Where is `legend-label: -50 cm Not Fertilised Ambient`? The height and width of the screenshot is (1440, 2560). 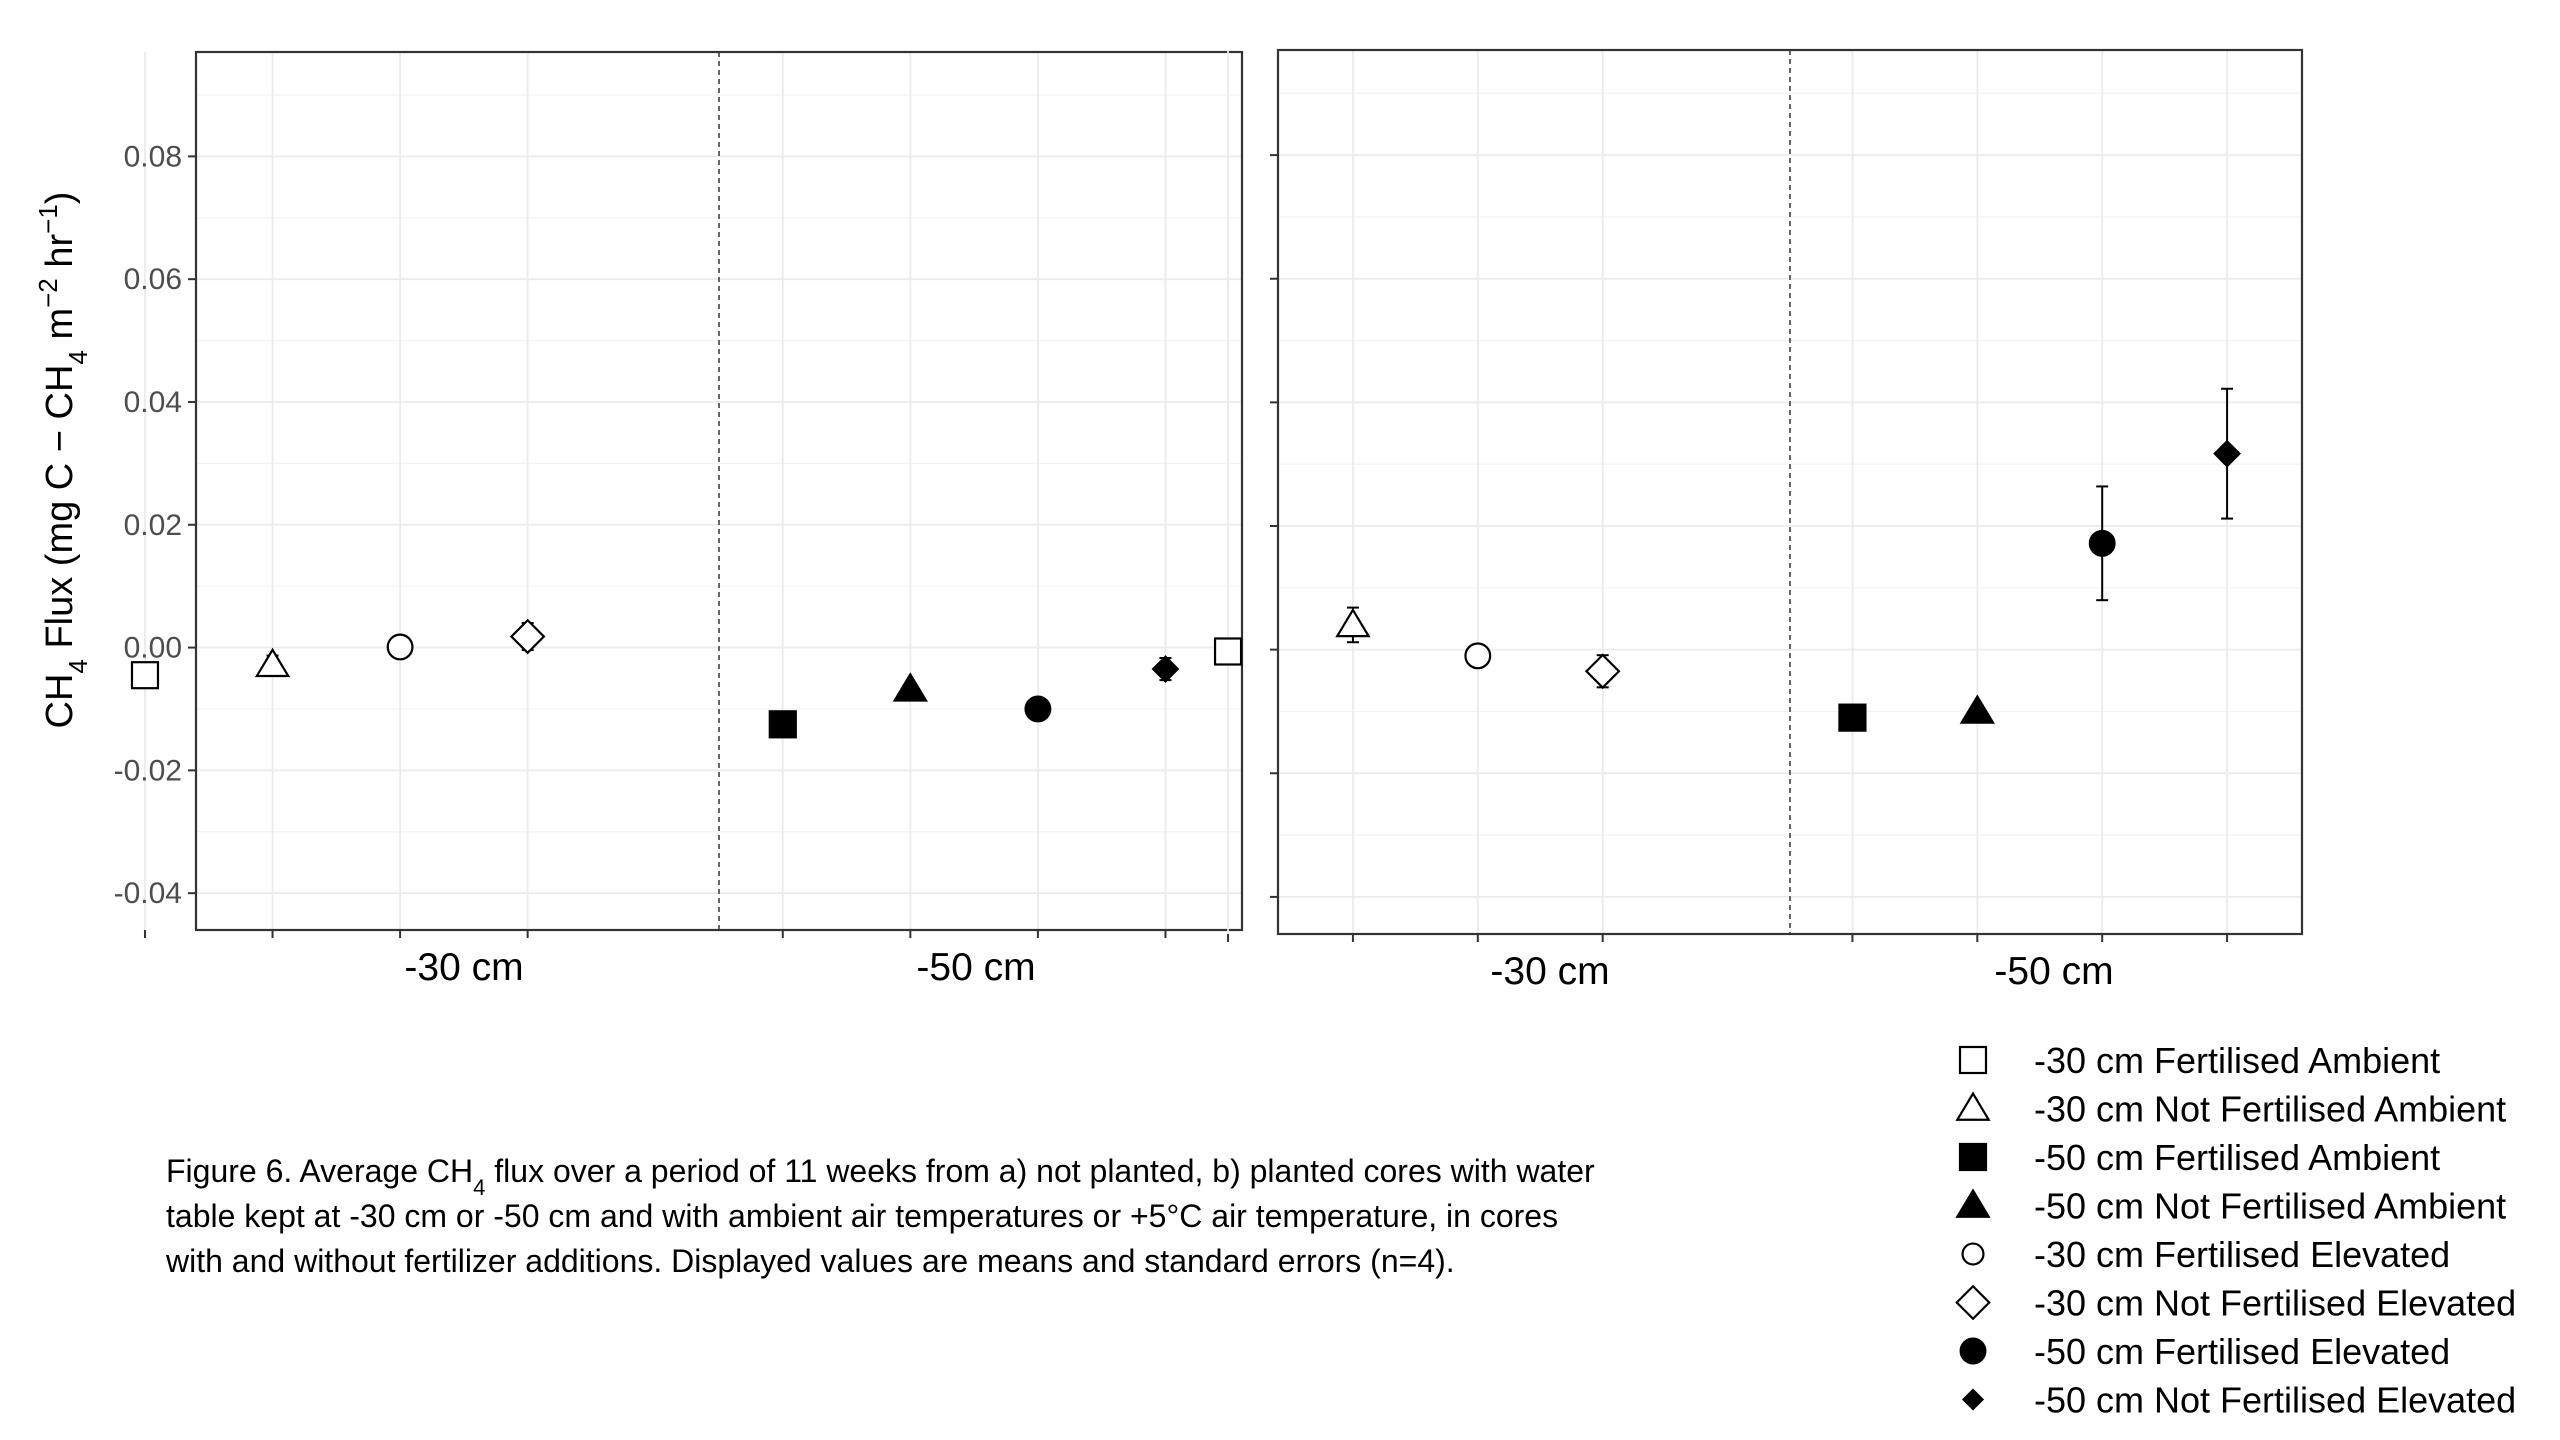 legend-label: -50 cm Not Fertilised Ambient is located at coordinates (2270, 1206).